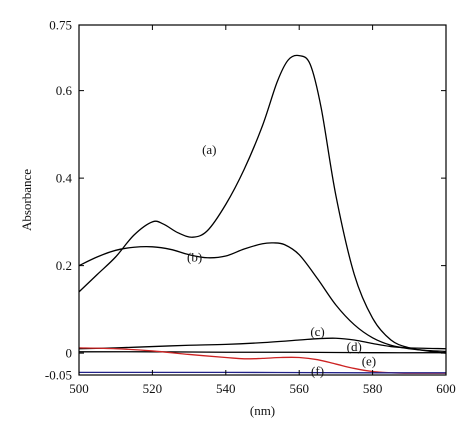 The width and height of the screenshot is (474, 436). Describe the element at coordinates (262, 343) in the screenshot. I see `series-line-c` at that location.